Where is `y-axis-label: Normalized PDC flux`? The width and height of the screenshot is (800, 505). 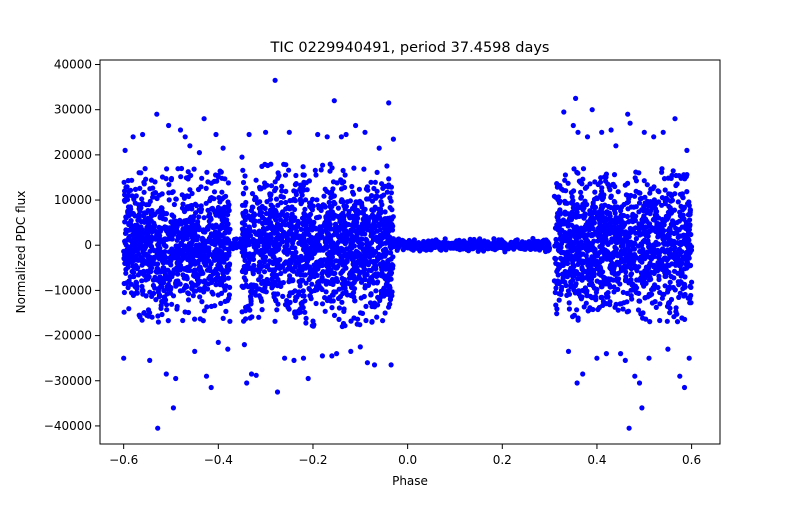 y-axis-label: Normalized PDC flux is located at coordinates (21, 252).